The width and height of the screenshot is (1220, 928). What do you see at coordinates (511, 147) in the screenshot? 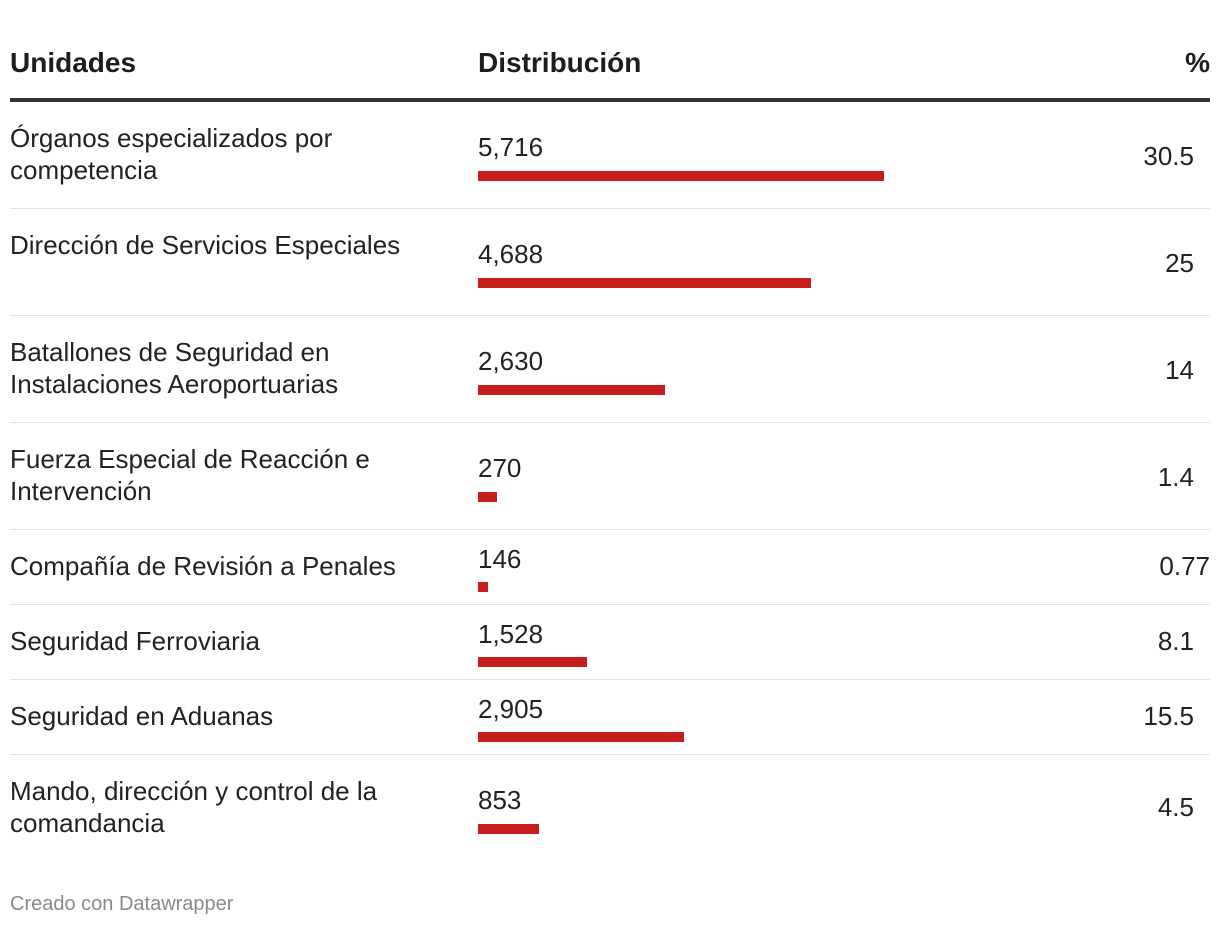
I see `distribution-value: 5,716` at bounding box center [511, 147].